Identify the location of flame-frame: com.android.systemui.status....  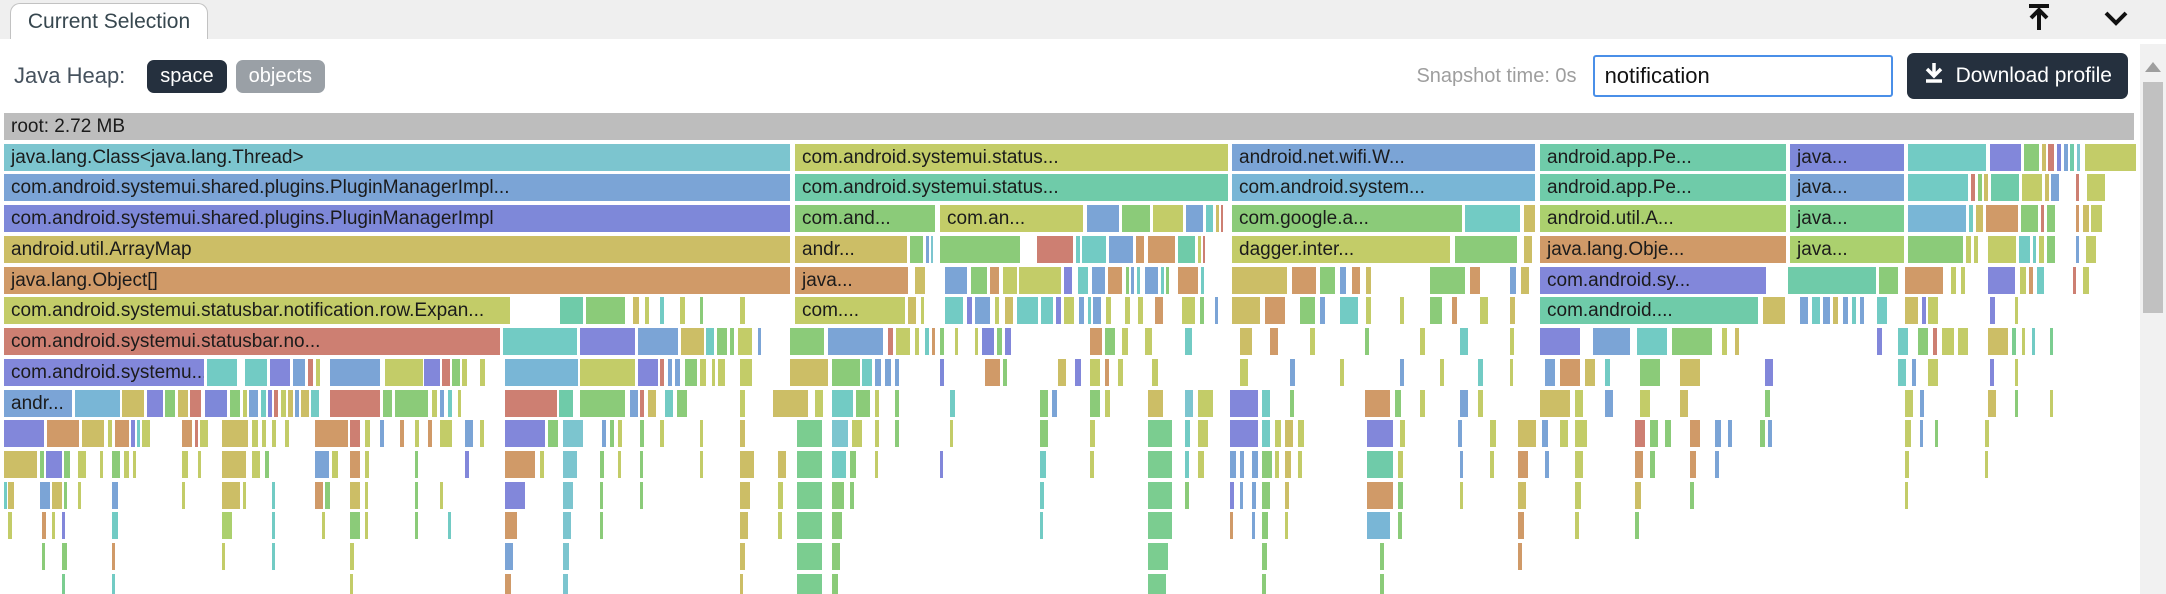
(1011, 188).